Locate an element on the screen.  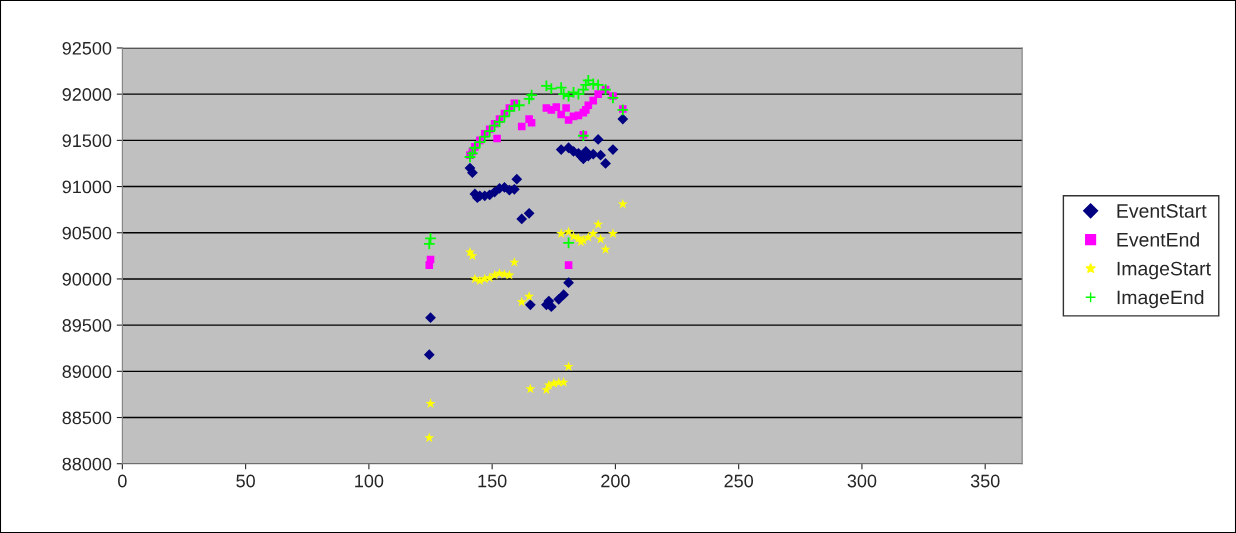
legend-label: EventStart is located at coordinates (1162, 211).